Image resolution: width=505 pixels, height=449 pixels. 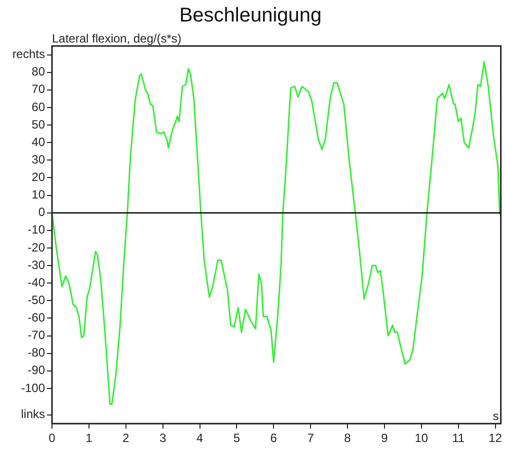 What do you see at coordinates (52, 438) in the screenshot?
I see `x-tick-label: 0` at bounding box center [52, 438].